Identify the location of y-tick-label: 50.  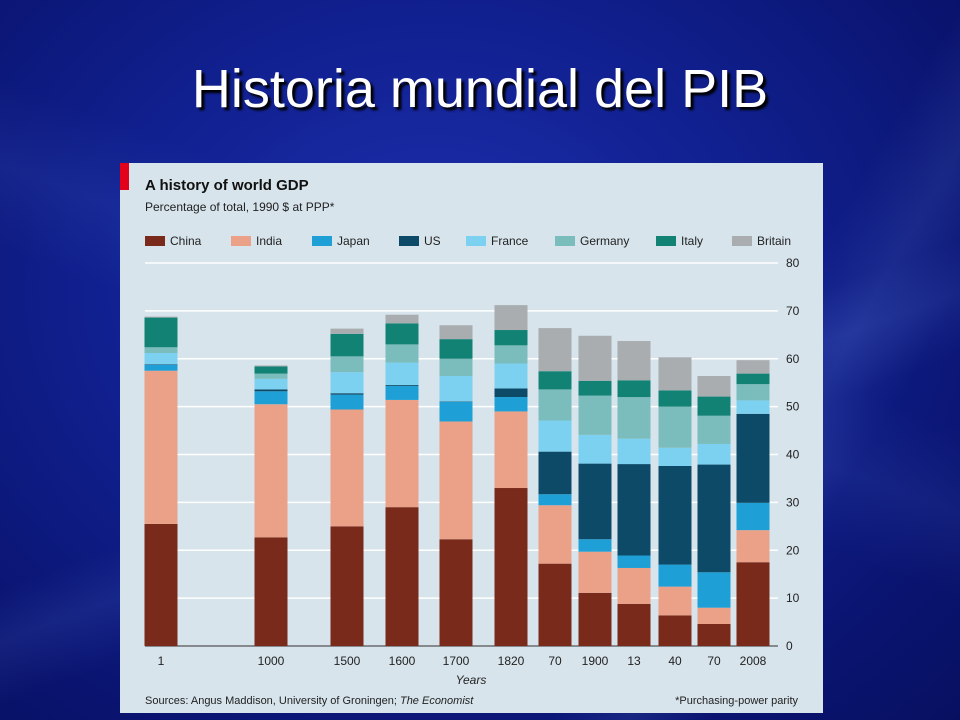
(793, 407).